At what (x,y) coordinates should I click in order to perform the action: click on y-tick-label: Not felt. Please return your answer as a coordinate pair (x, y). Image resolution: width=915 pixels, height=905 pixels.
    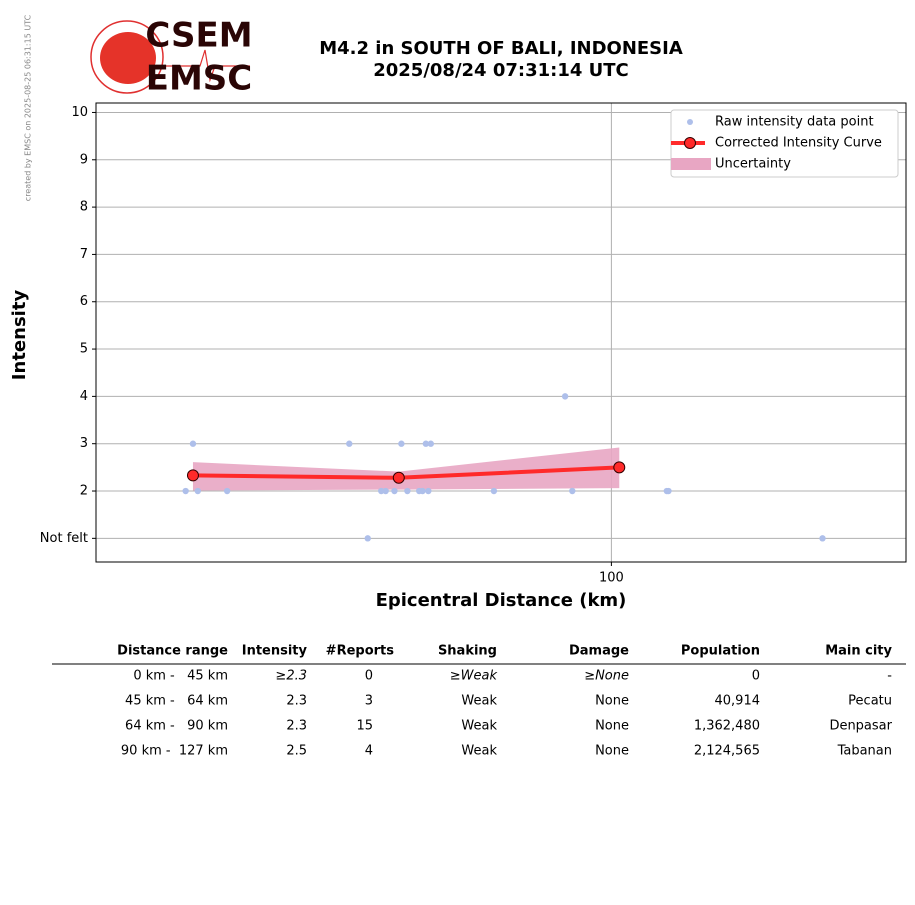
    Looking at the image, I should click on (64, 538).